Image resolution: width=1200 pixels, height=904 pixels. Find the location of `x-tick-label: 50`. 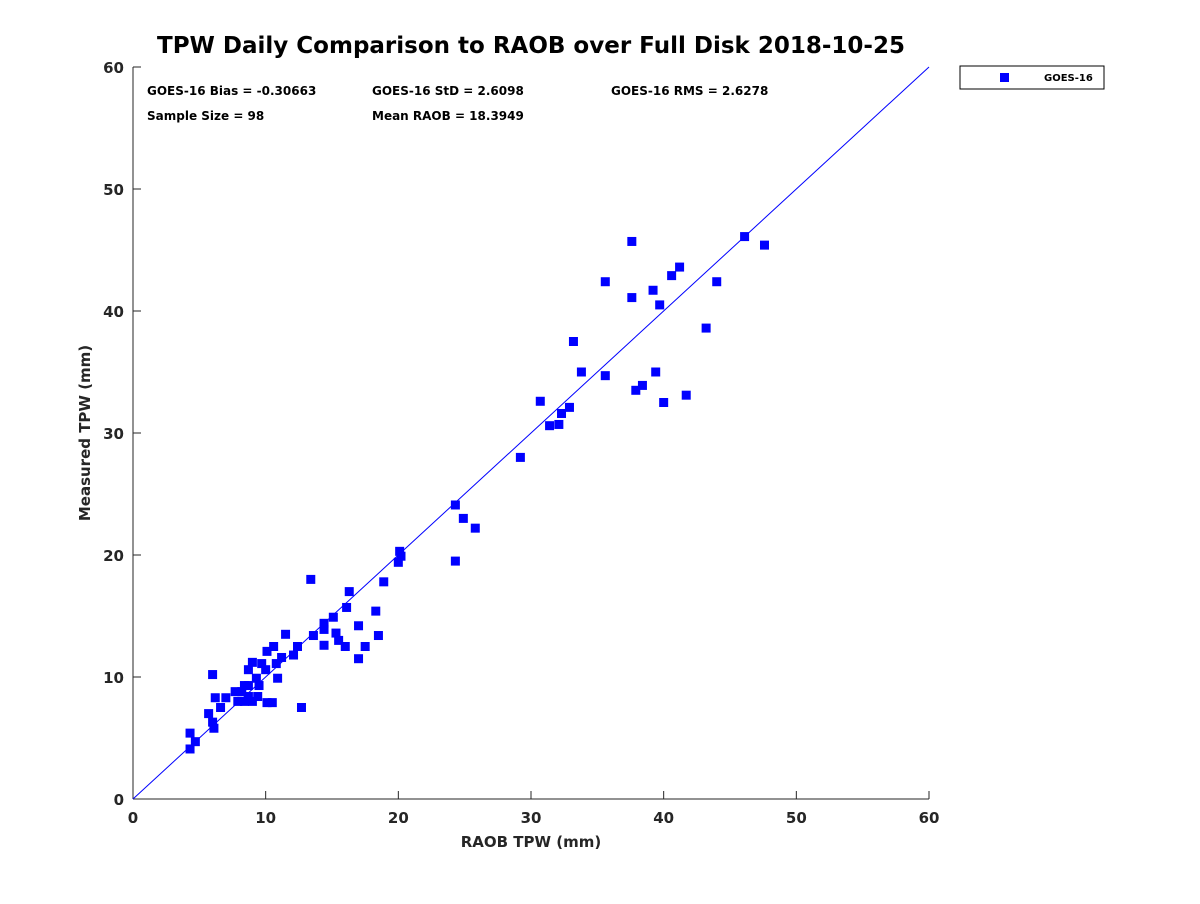

x-tick-label: 50 is located at coordinates (796, 818).